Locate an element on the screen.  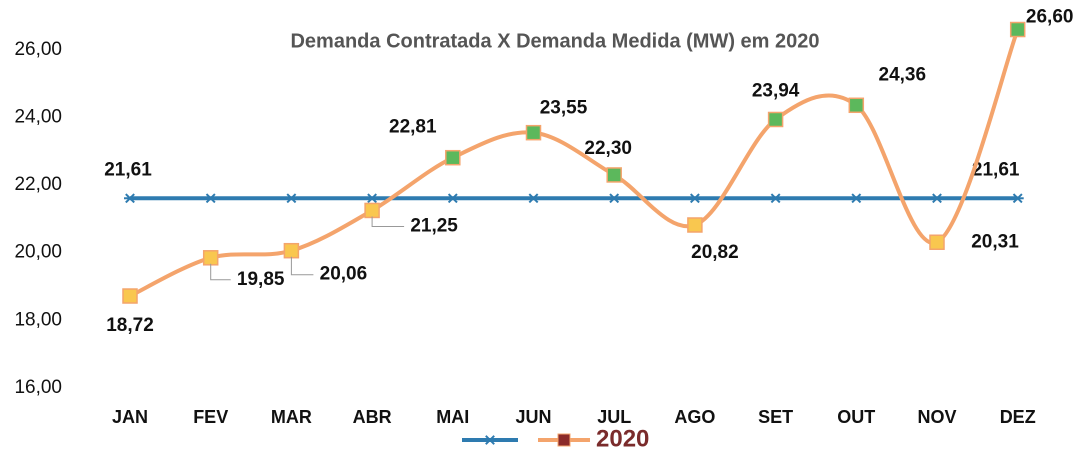
x-tick-label: OUT is located at coordinates (856, 417).